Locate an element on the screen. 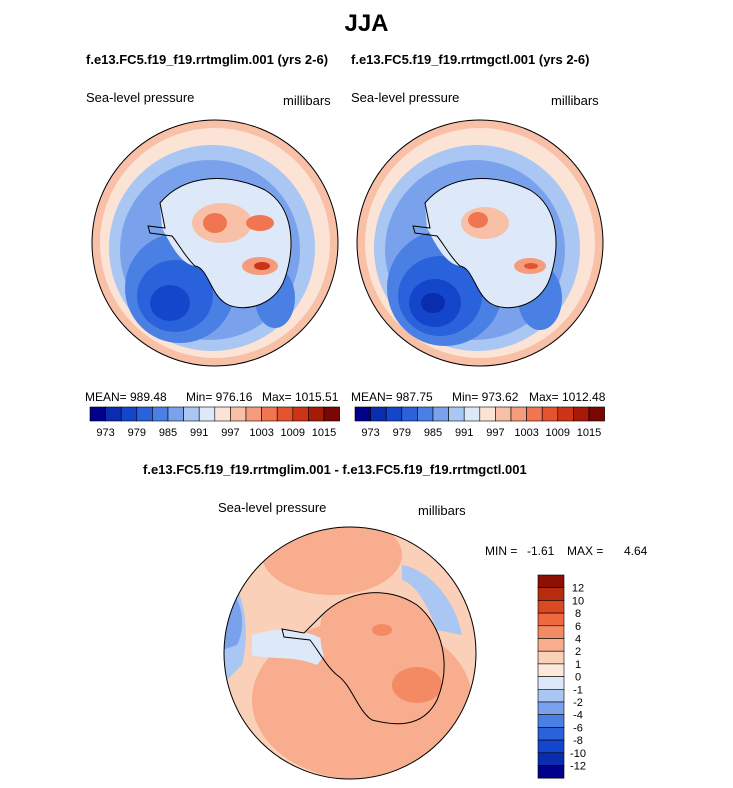  right-map-border is located at coordinates (480, 243).